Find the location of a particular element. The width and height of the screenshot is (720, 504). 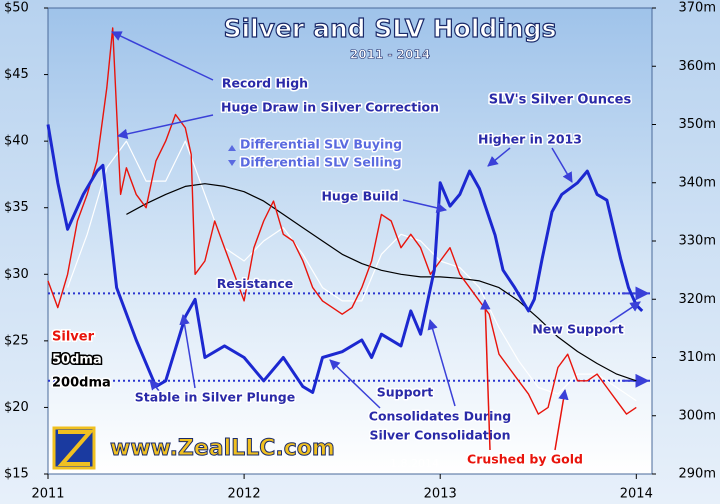

chart-subtitle: 2011 - 2014 is located at coordinates (390, 55).